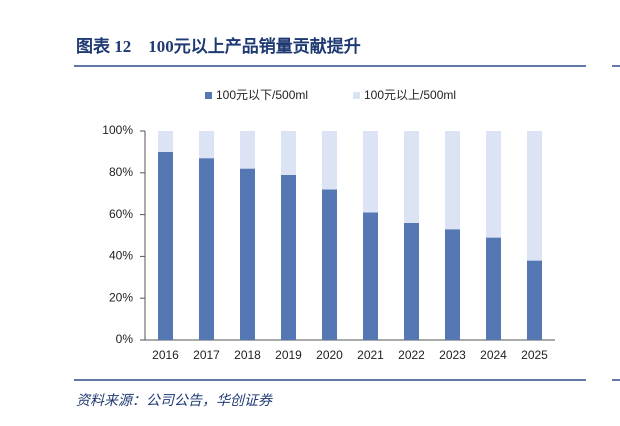  Describe the element at coordinates (117, 130) in the screenshot. I see `y-tick-label: 100%` at that location.